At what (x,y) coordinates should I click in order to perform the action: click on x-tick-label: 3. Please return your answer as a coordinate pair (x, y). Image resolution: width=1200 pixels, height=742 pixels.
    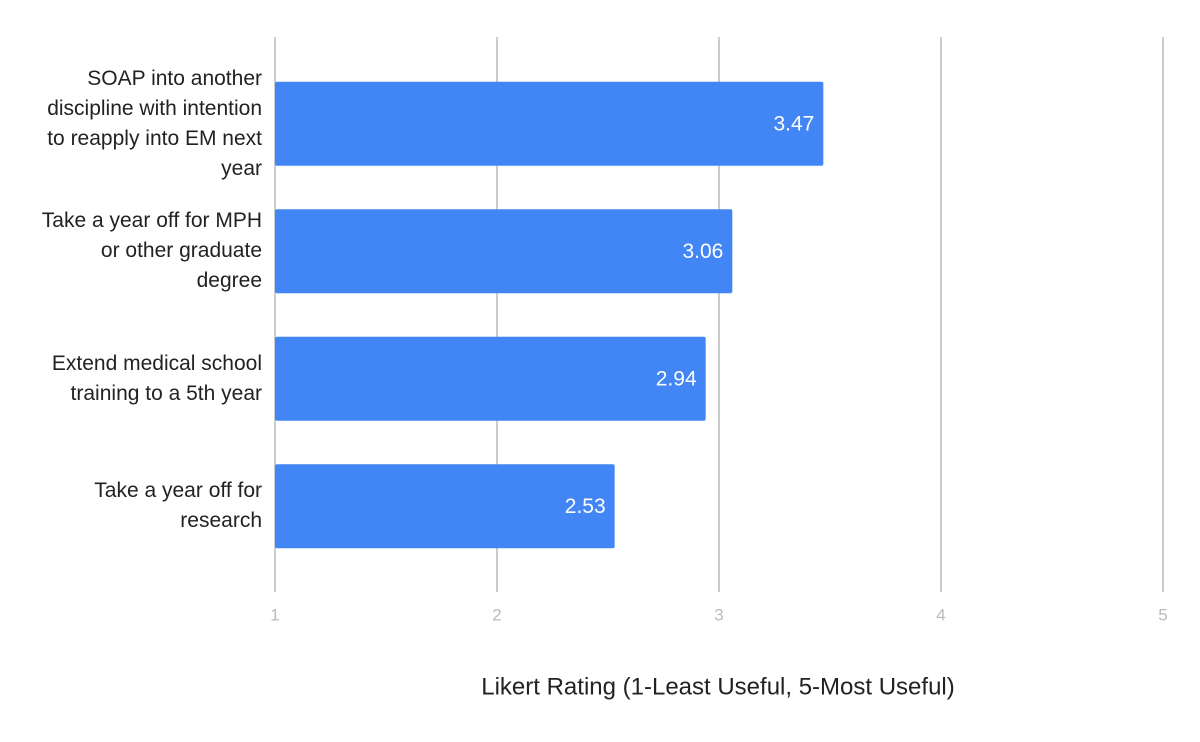
    Looking at the image, I should click on (718, 614).